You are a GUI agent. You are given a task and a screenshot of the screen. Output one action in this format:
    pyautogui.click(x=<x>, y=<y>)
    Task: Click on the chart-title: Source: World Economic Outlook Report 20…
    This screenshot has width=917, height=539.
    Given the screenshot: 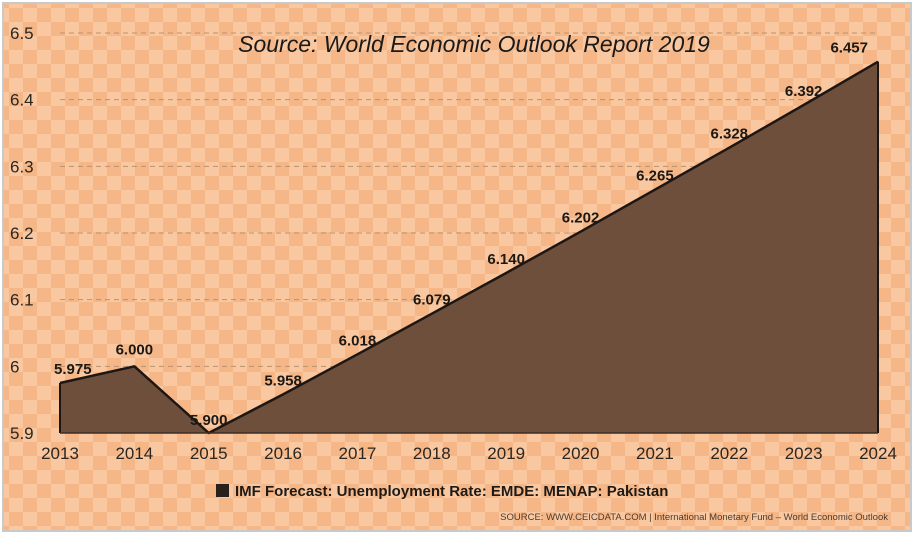 What is the action you would take?
    pyautogui.click(x=474, y=44)
    